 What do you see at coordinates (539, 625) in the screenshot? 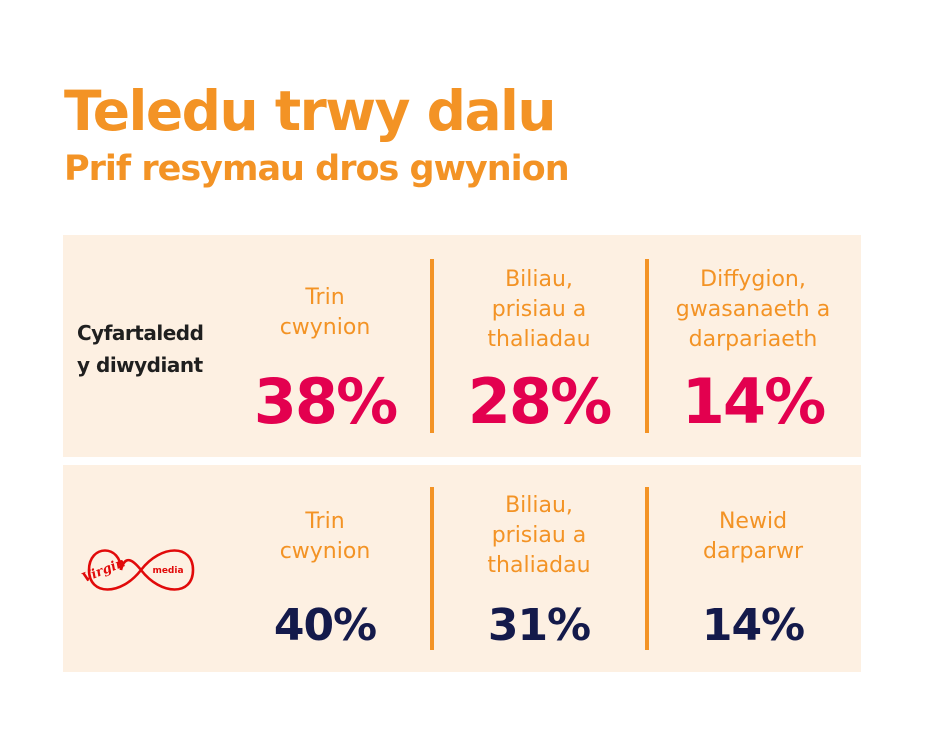
I see `virgin-percent-2: 31%` at bounding box center [539, 625].